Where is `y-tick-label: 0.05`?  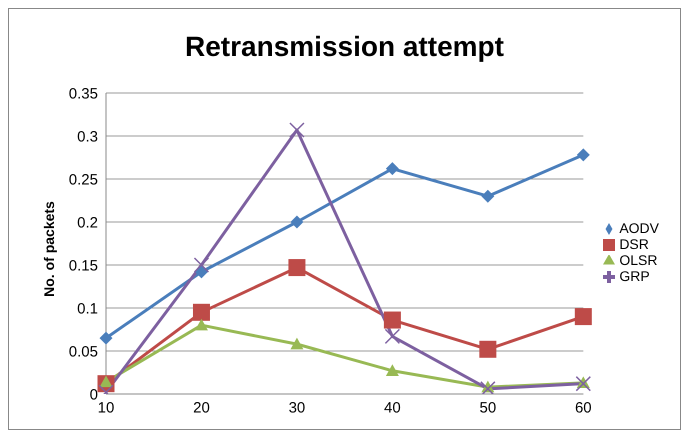 y-tick-label: 0.05 is located at coordinates (83, 351).